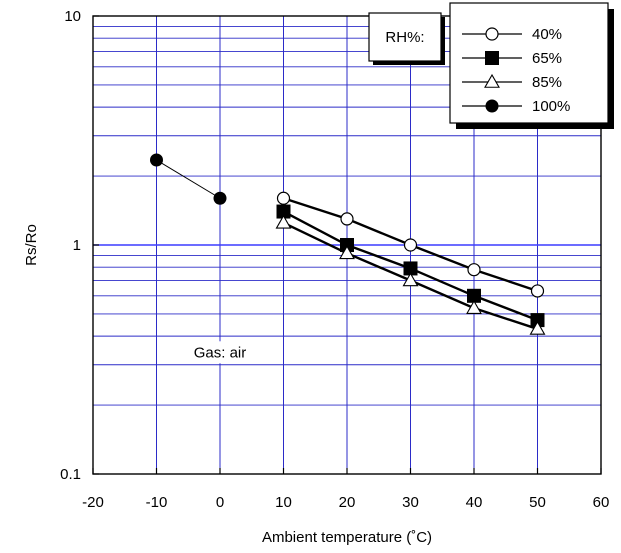 The height and width of the screenshot is (553, 621). I want to click on gas-annotation-text: Gas: air, so click(220, 352).